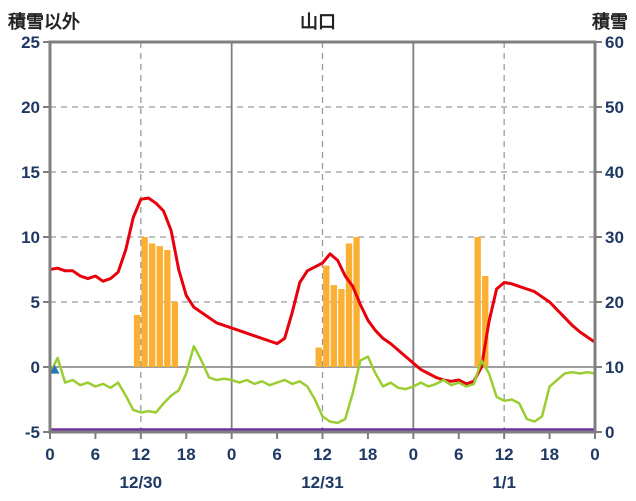 The width and height of the screenshot is (636, 501). What do you see at coordinates (318, 22) in the screenshot?
I see `chart-title: 山口` at bounding box center [318, 22].